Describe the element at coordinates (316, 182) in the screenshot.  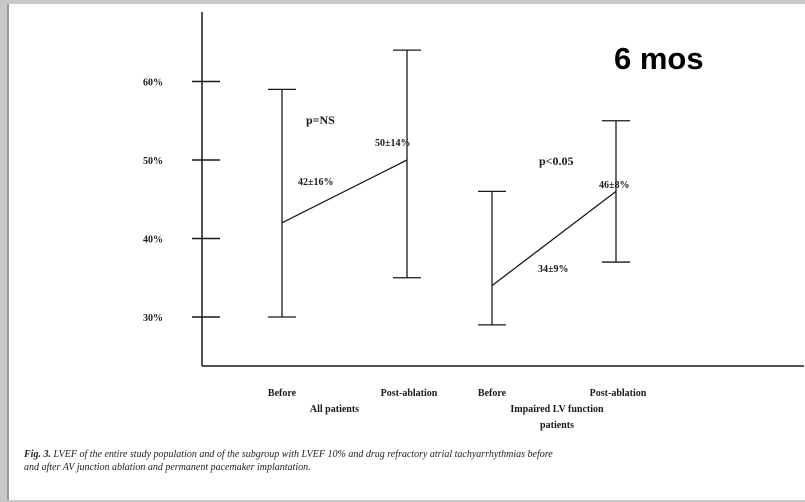
I see `mean-label: 42±16%` at that location.